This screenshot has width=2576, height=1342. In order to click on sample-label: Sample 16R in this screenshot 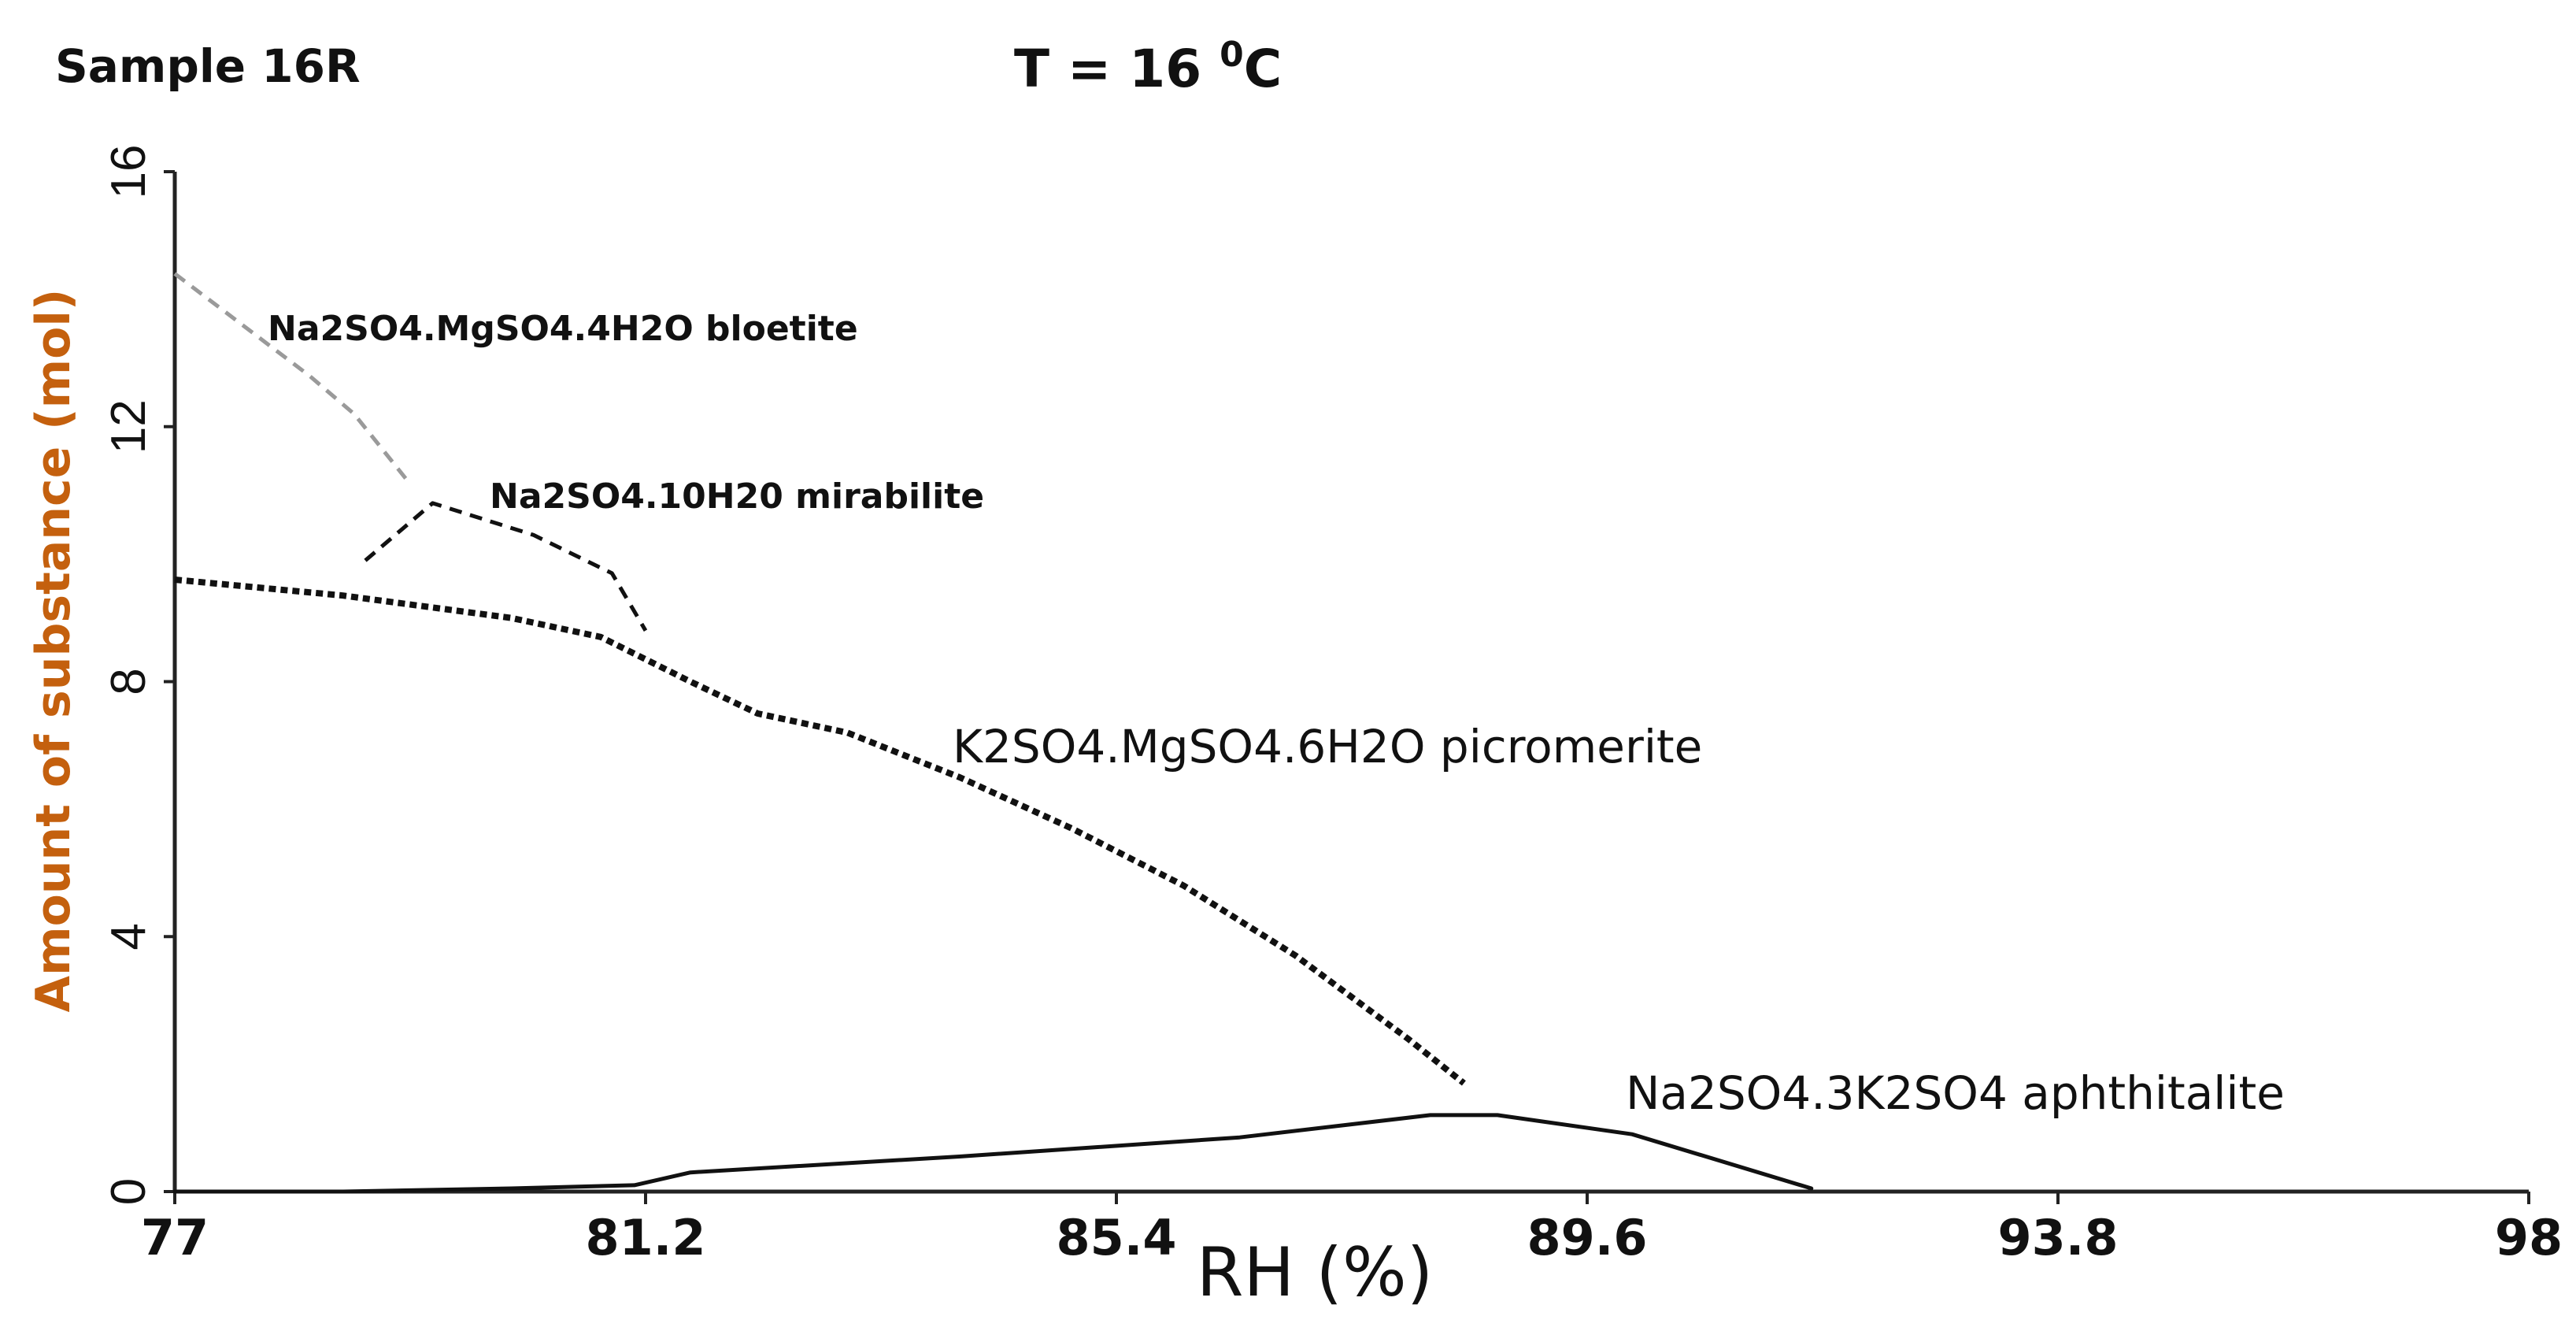, I will do `click(208, 66)`.